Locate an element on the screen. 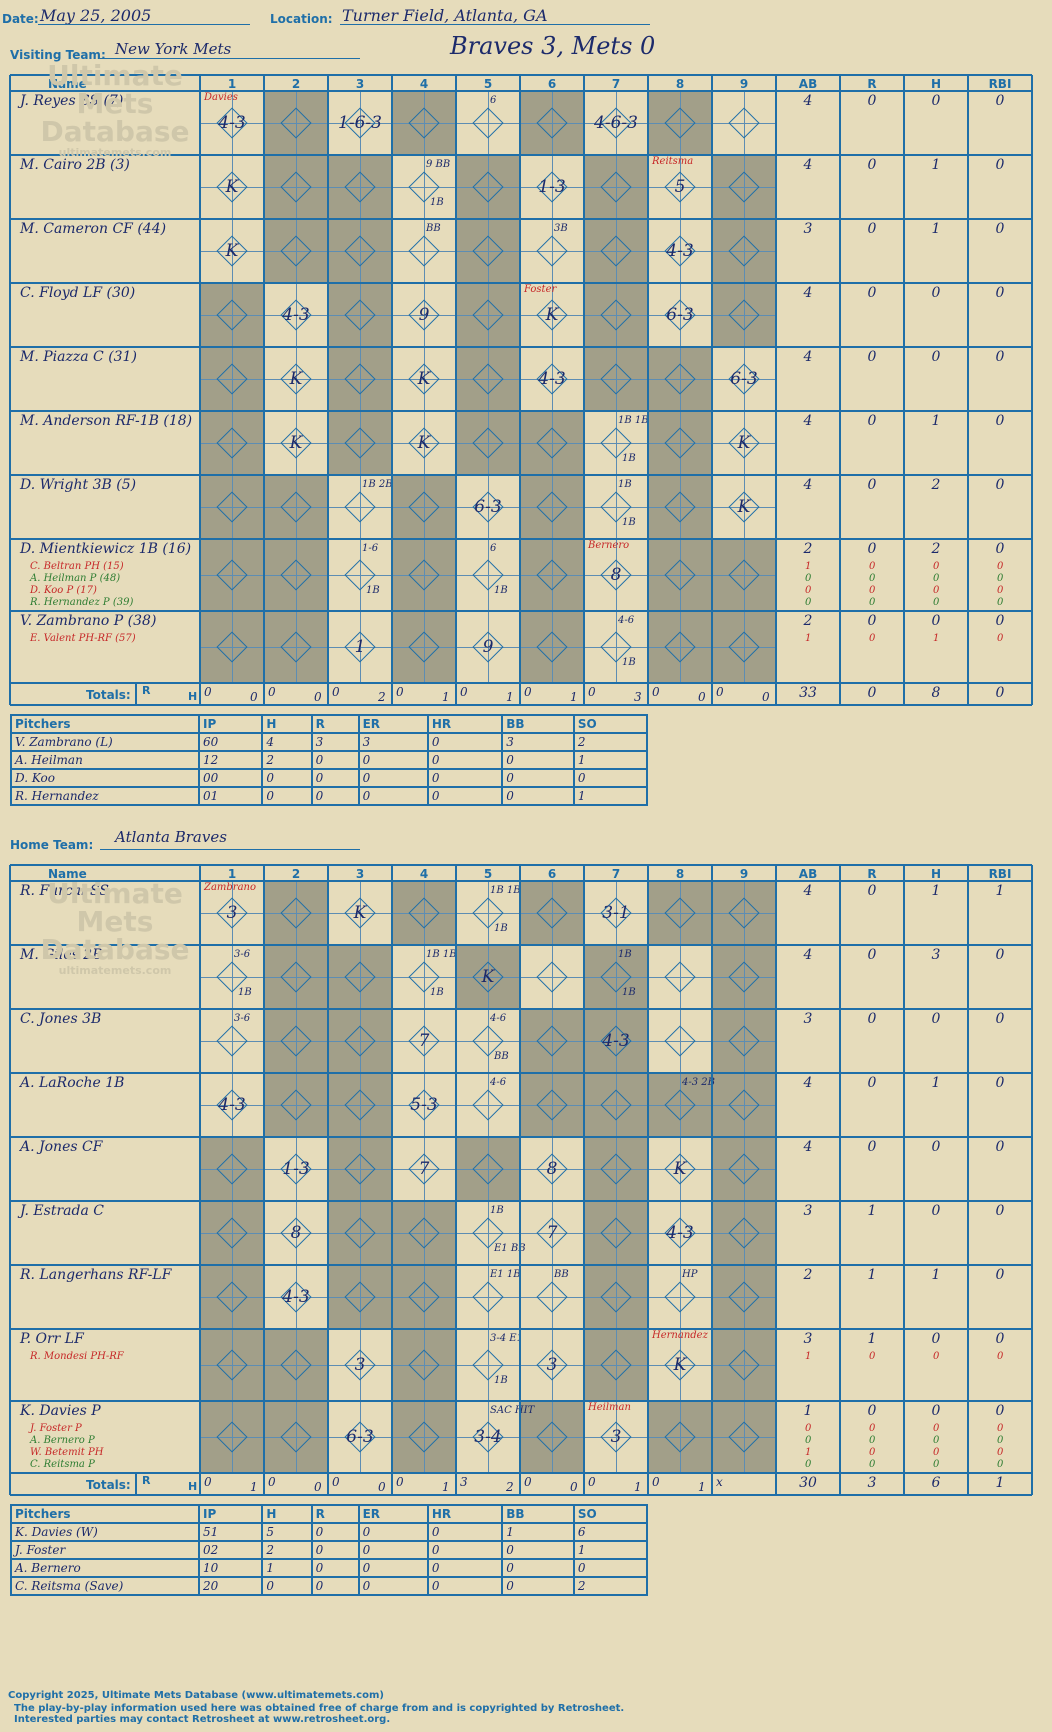  player-stat: 1 is located at coordinates (936, 421).